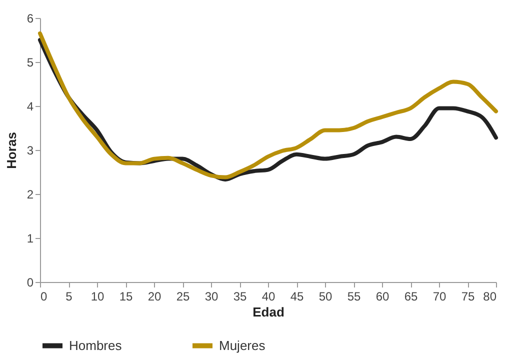 This screenshot has width=511, height=359. I want to click on x-tick-label: 40, so click(269, 297).